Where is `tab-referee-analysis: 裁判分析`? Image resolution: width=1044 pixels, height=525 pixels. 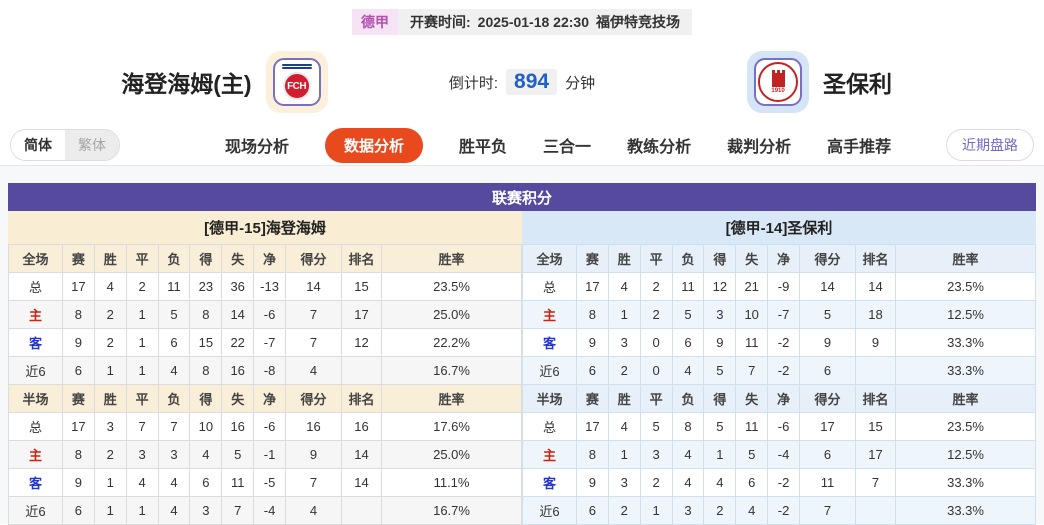
tab-referee-analysis: 裁判分析 is located at coordinates (759, 147).